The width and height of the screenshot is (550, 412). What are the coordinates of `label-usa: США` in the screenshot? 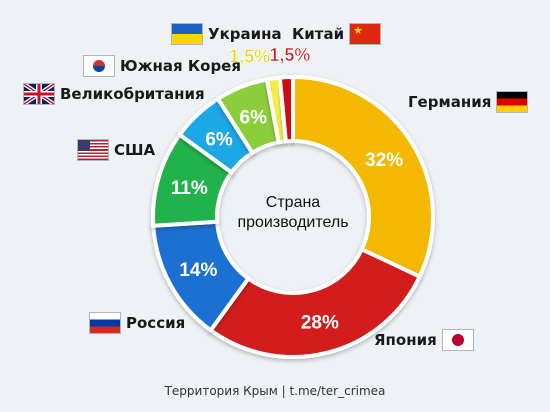 It's located at (116, 150).